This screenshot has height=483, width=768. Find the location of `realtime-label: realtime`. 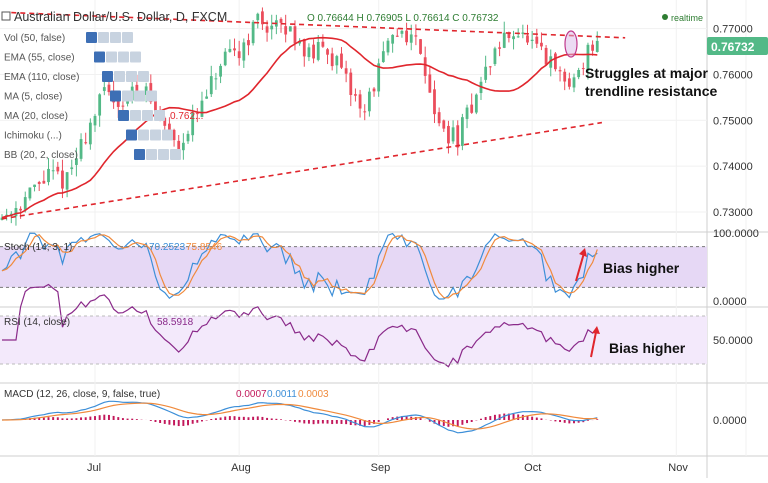

realtime-label: realtime is located at coordinates (687, 18).